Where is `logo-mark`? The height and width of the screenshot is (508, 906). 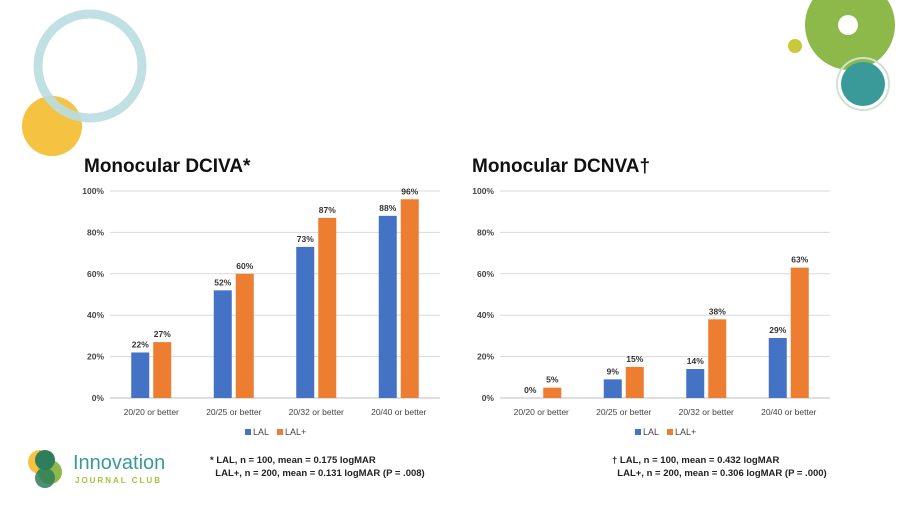
logo-mark is located at coordinates (45, 469).